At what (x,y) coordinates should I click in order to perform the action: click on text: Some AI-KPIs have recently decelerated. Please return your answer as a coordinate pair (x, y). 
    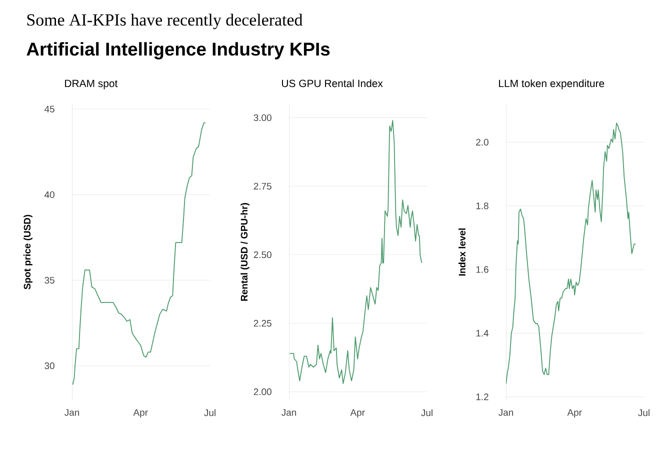
    Looking at the image, I should click on (165, 22).